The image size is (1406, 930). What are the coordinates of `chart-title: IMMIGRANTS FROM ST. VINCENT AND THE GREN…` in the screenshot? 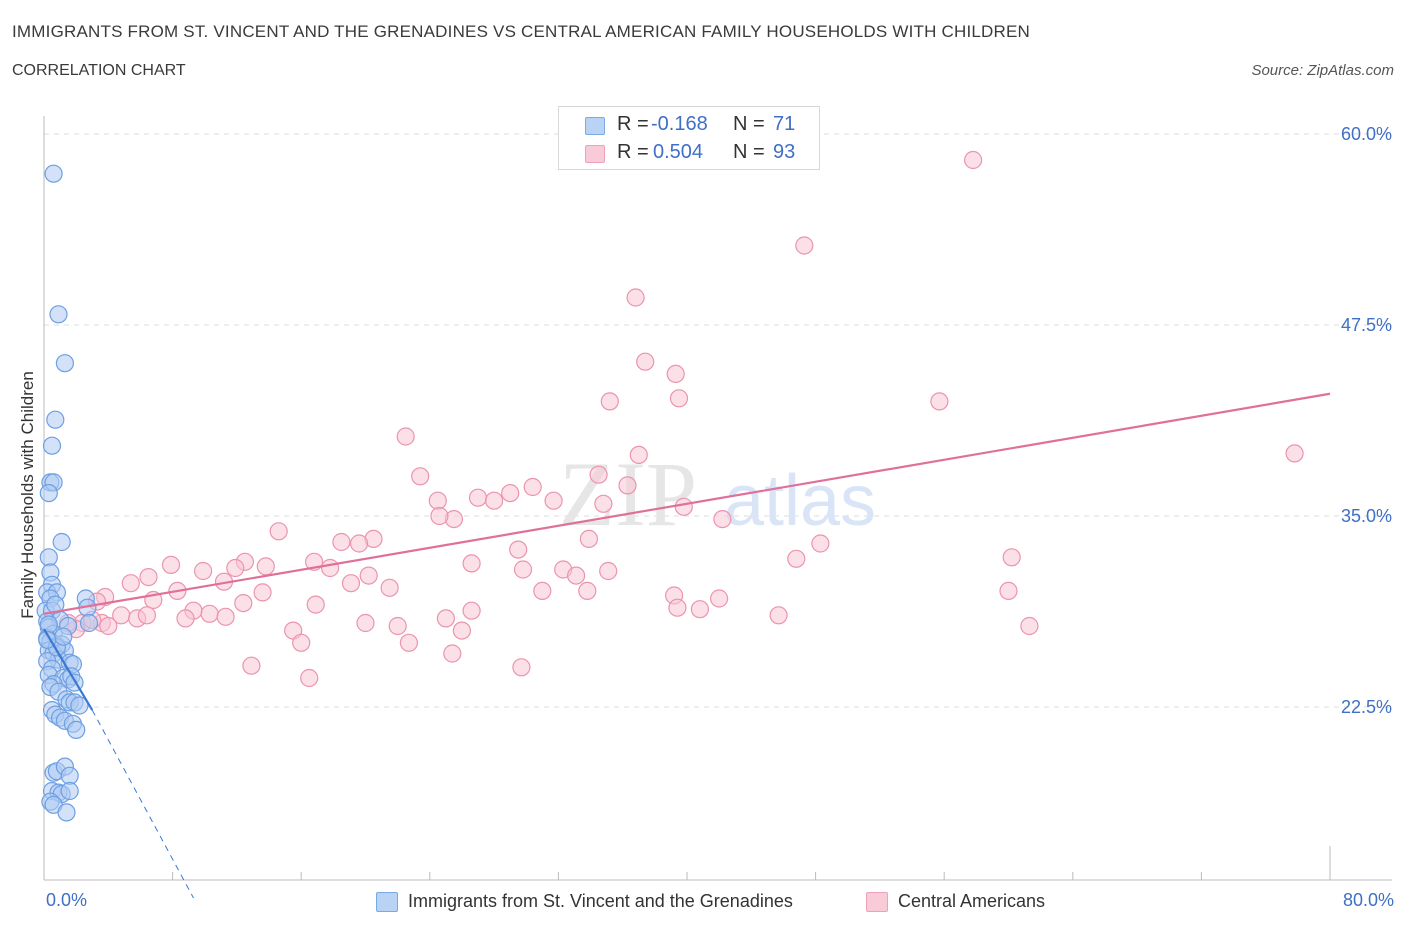 It's located at (521, 31).